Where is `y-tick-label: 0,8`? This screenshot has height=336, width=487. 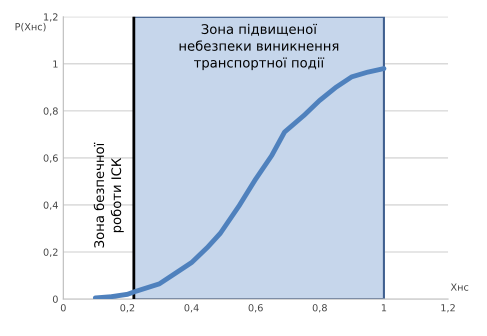
y-tick-label: 0,8 is located at coordinates (51, 111).